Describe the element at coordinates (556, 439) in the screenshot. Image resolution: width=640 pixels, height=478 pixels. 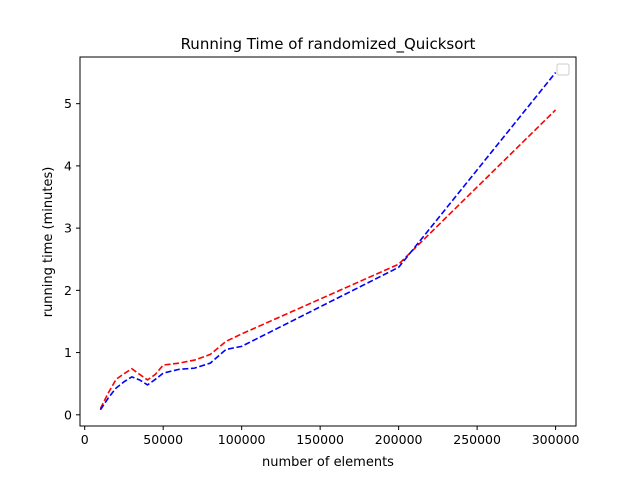
I see `x-tick-label: 300000` at that location.